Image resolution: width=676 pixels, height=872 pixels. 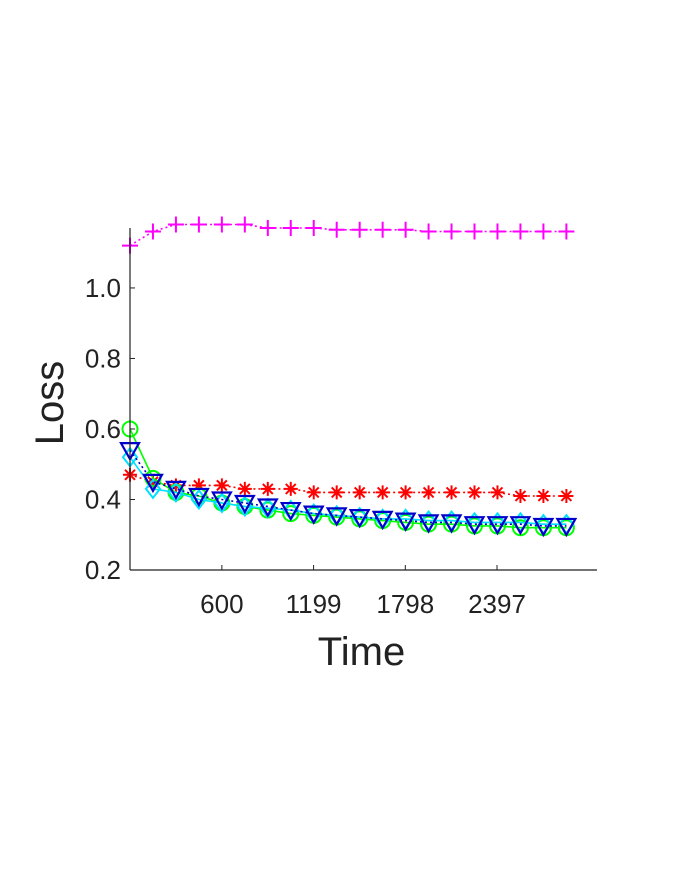 What do you see at coordinates (497, 604) in the screenshot?
I see `x-tick-label: 2397` at bounding box center [497, 604].